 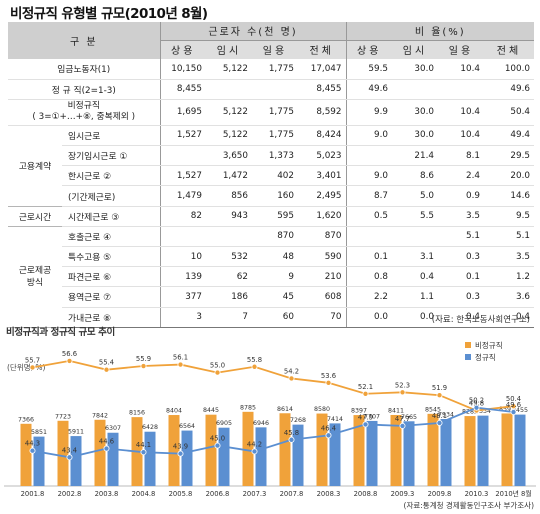 What do you see at coordinates (254, 360) in the screenshot?
I see `line-value-label: 55.8` at bounding box center [254, 360].